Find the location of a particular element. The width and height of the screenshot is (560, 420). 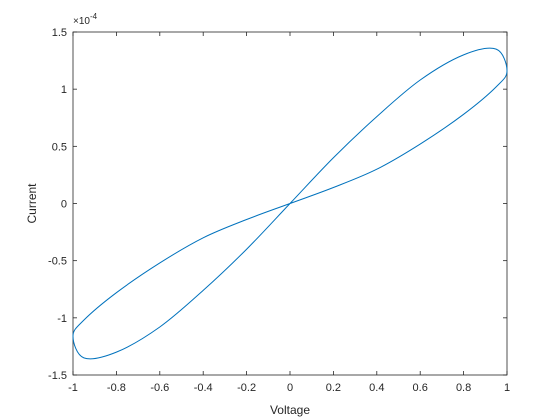

y-tick-label: -0.5 is located at coordinates (57, 262).